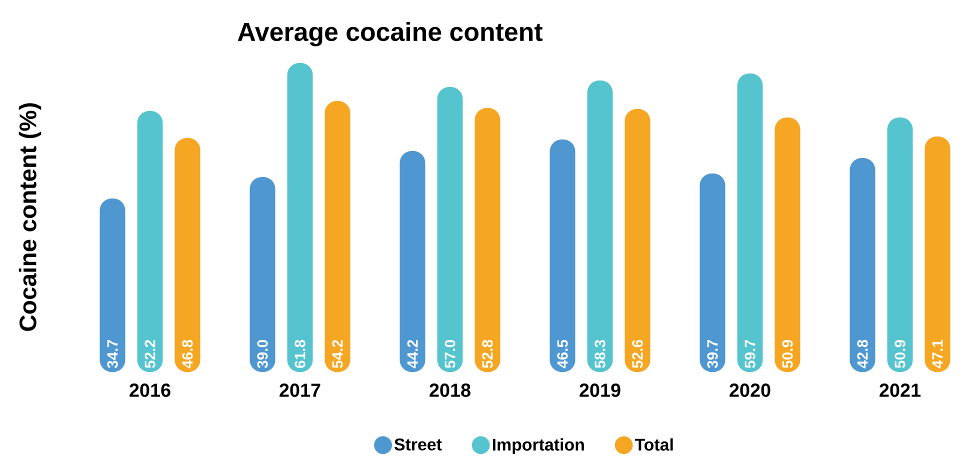  I want to click on data-label: 59.7, so click(750, 354).